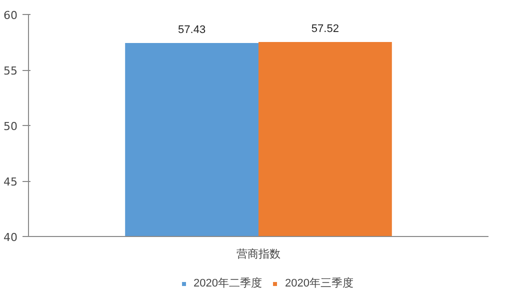 This screenshot has height=306, width=518. What do you see at coordinates (228, 283) in the screenshot?
I see `legend-label: 2020年二季度` at bounding box center [228, 283].